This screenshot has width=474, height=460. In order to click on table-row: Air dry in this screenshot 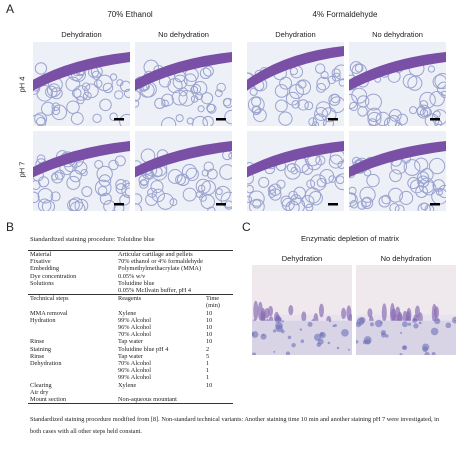, I will do `click(130, 392)`.